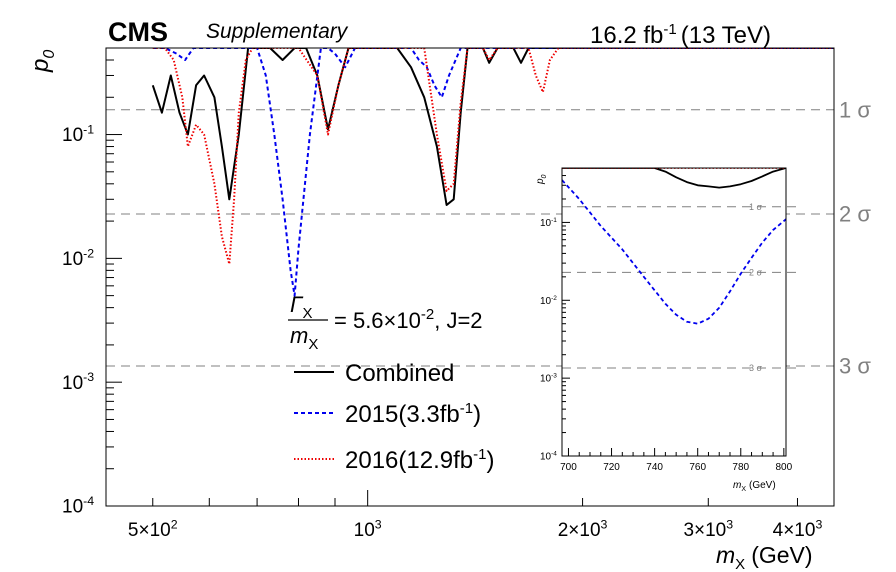 The height and width of the screenshot is (572, 896). Describe the element at coordinates (413, 414) in the screenshot. I see `legend-label-2015: 2015(3.3fb-1)` at that location.